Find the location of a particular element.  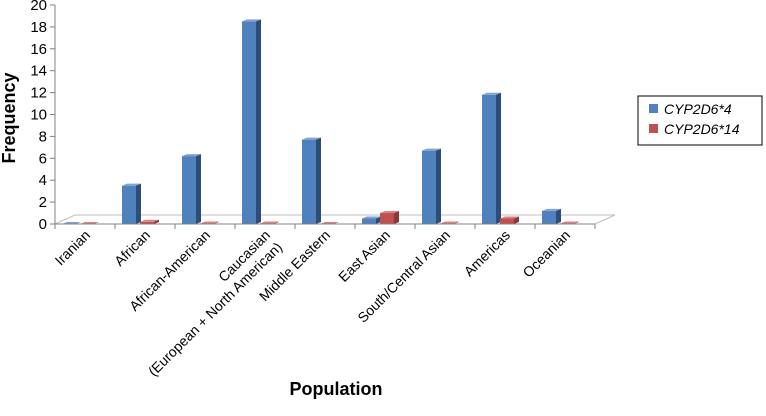

x-category-label-african: African is located at coordinates (132, 248).